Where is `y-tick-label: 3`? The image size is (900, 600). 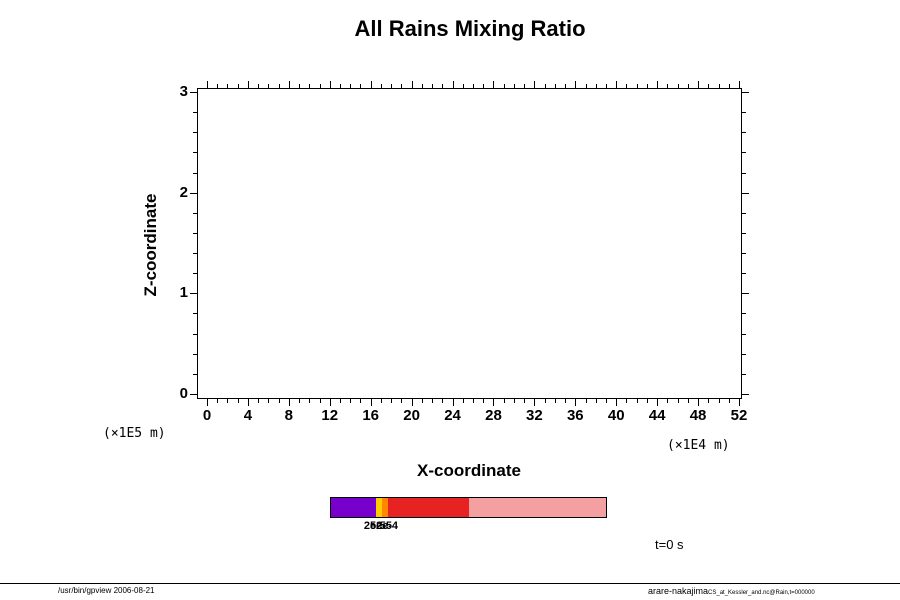 y-tick-label: 3 is located at coordinates (183, 91).